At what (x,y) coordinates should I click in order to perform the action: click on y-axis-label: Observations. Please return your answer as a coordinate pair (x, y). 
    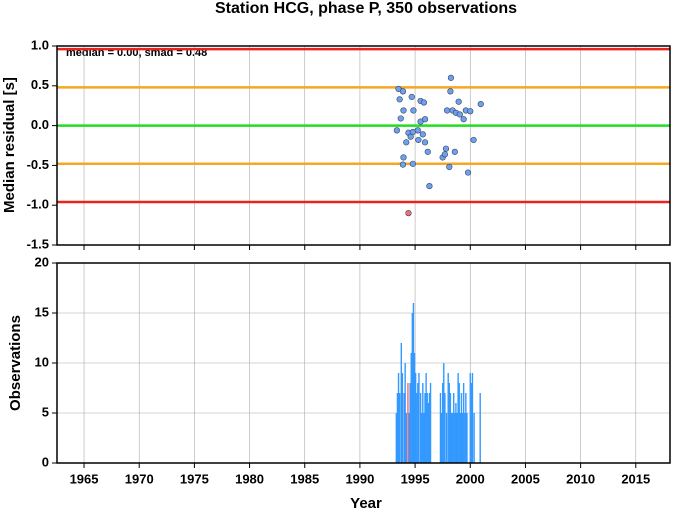
    Looking at the image, I should click on (15, 363).